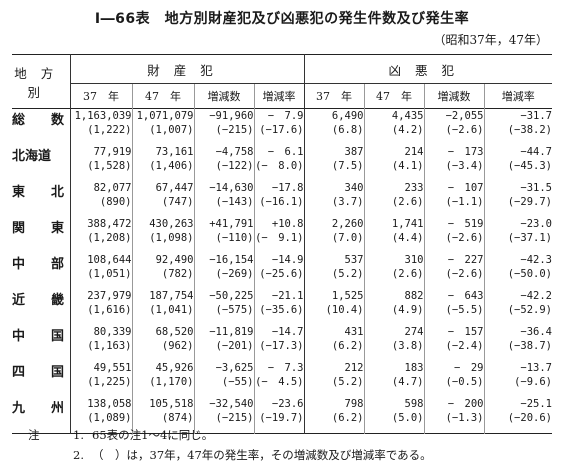  What do you see at coordinates (529, 130) in the screenshot?
I see `rate-value: (−38.2)` at bounding box center [529, 130].